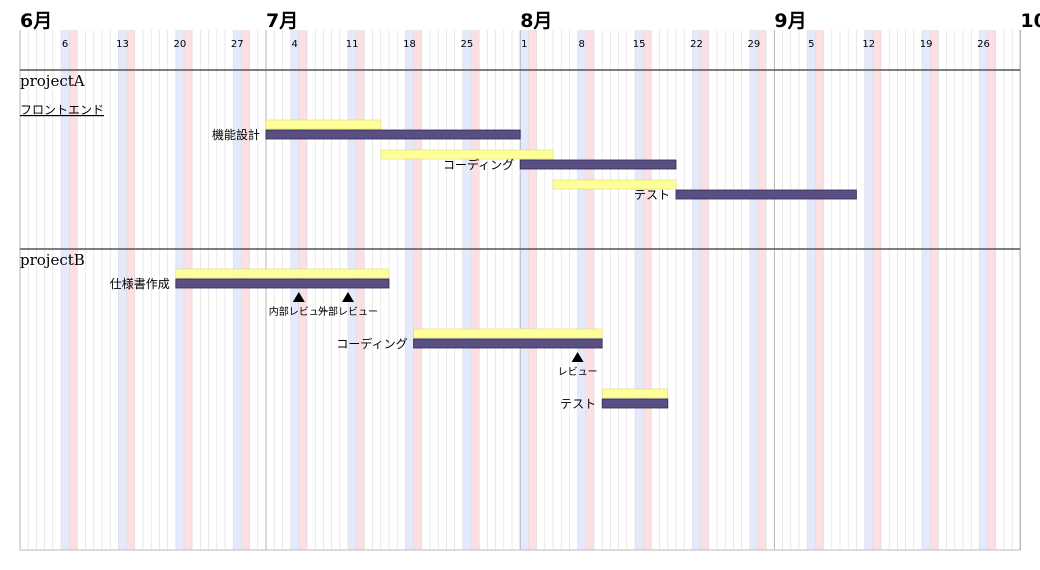 Image resolution: width=1040 pixels, height=570 pixels. Describe the element at coordinates (536, 21) in the screenshot. I see `month-label: 8月` at that location.